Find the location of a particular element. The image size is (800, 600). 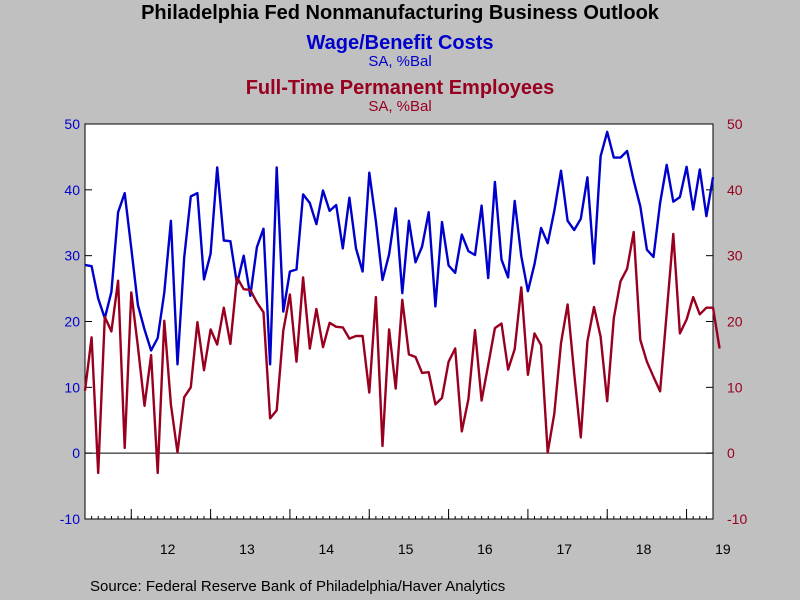

x-tick-label: 15 is located at coordinates (406, 549).